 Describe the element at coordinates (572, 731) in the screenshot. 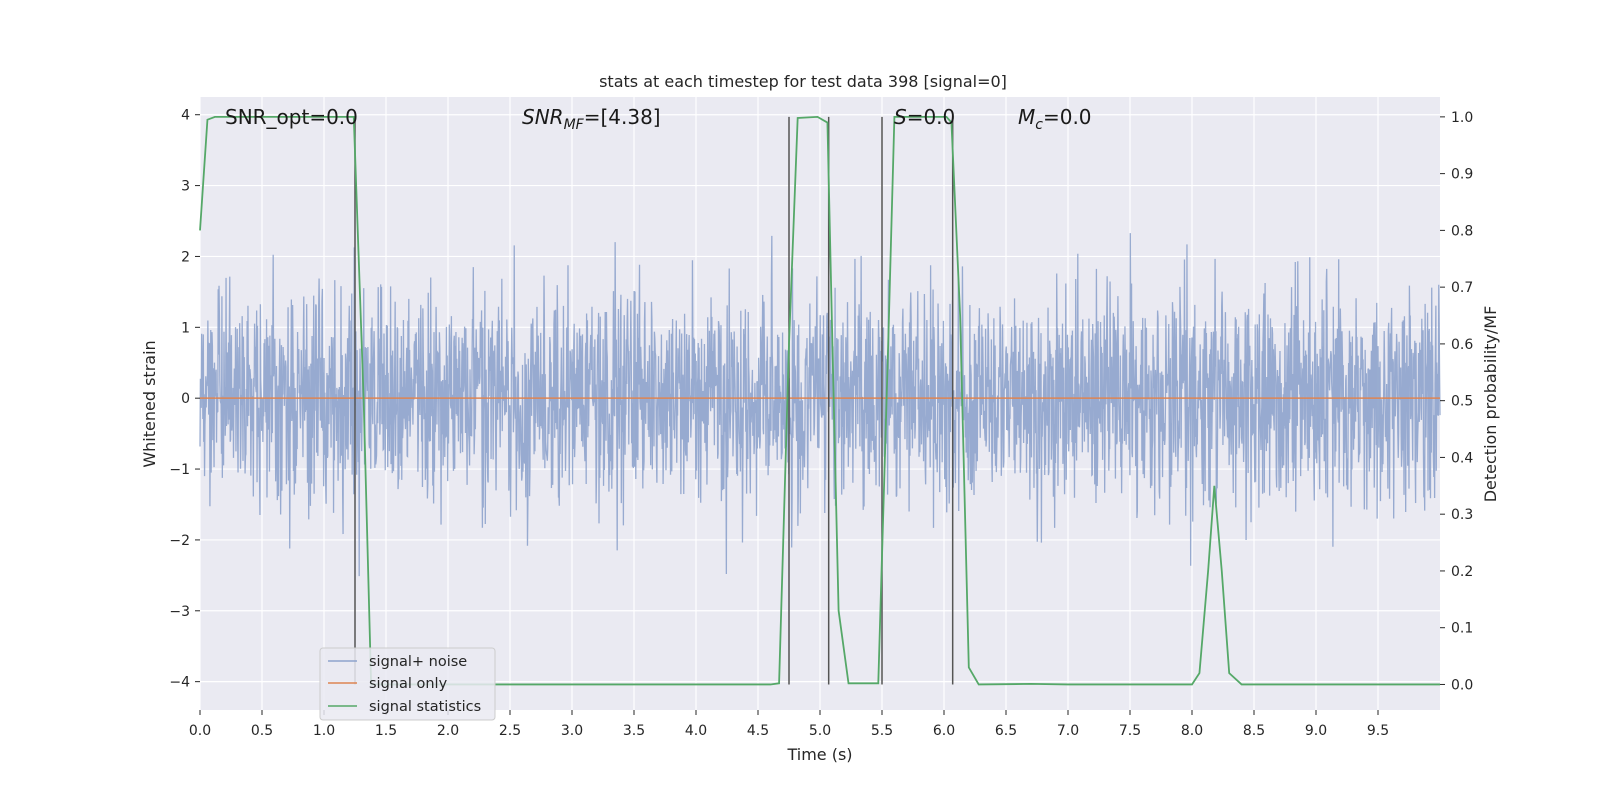

I see `x-tick-label: 3.0` at that location.